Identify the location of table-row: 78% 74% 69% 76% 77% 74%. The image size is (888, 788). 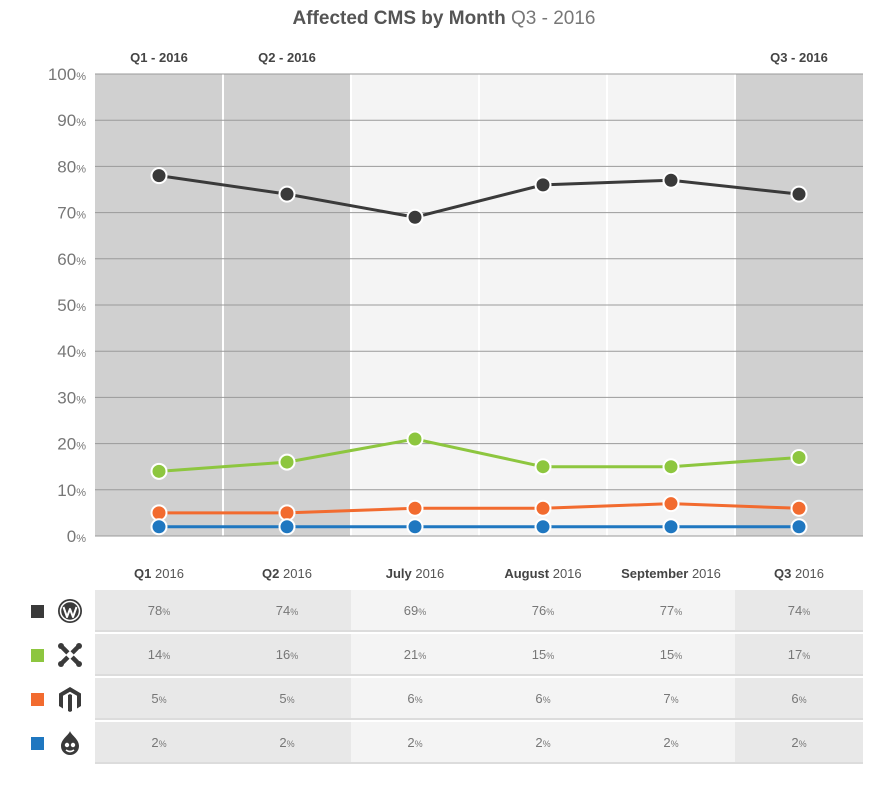
(441, 611).